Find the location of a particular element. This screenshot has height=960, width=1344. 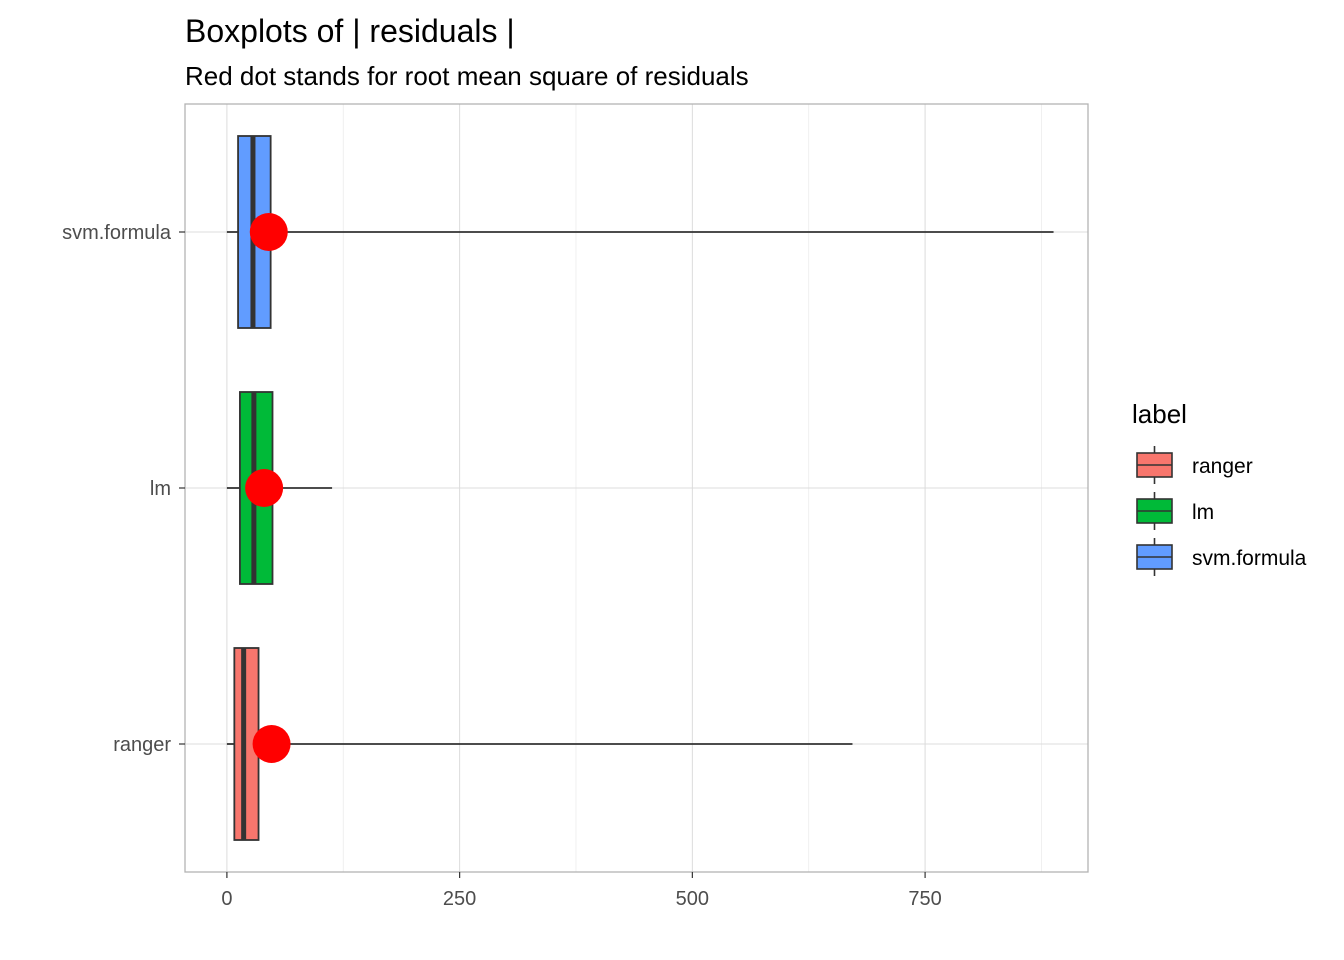

x-tick-label: 500 is located at coordinates (692, 899).